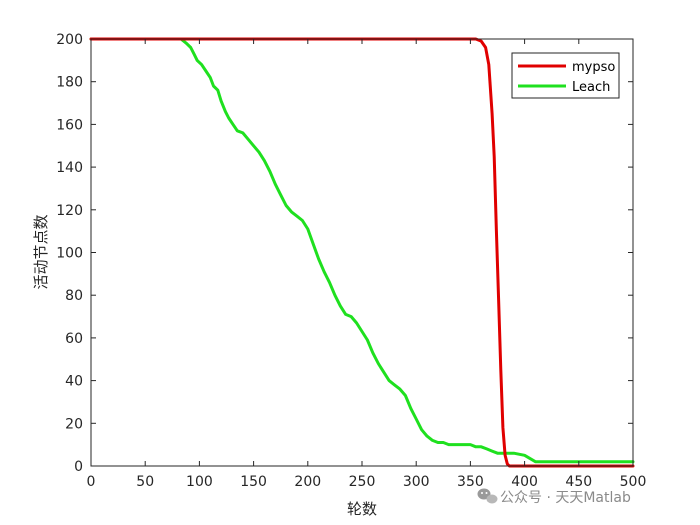 The width and height of the screenshot is (700, 525). What do you see at coordinates (470, 482) in the screenshot?
I see `x-tick-label: 350` at bounding box center [470, 482].